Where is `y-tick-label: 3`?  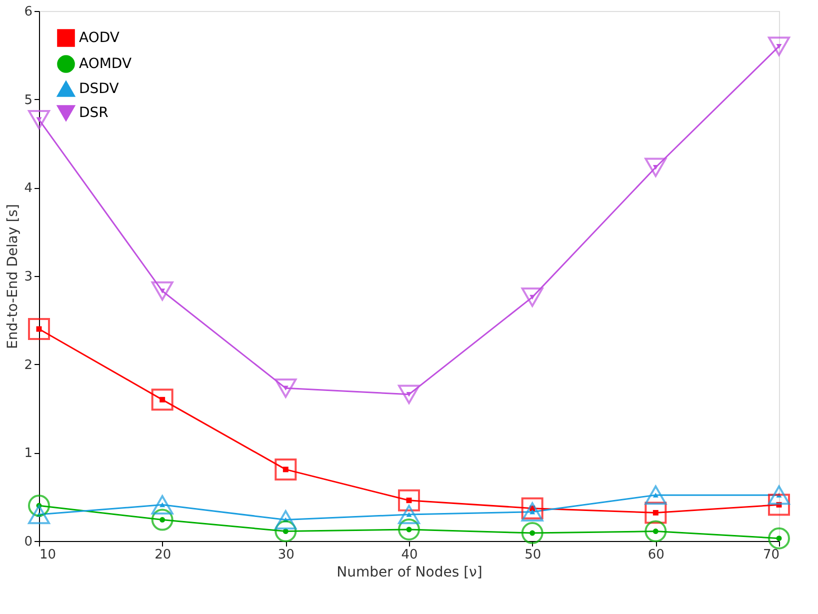
y-tick-label: 3 is located at coordinates (28, 277).